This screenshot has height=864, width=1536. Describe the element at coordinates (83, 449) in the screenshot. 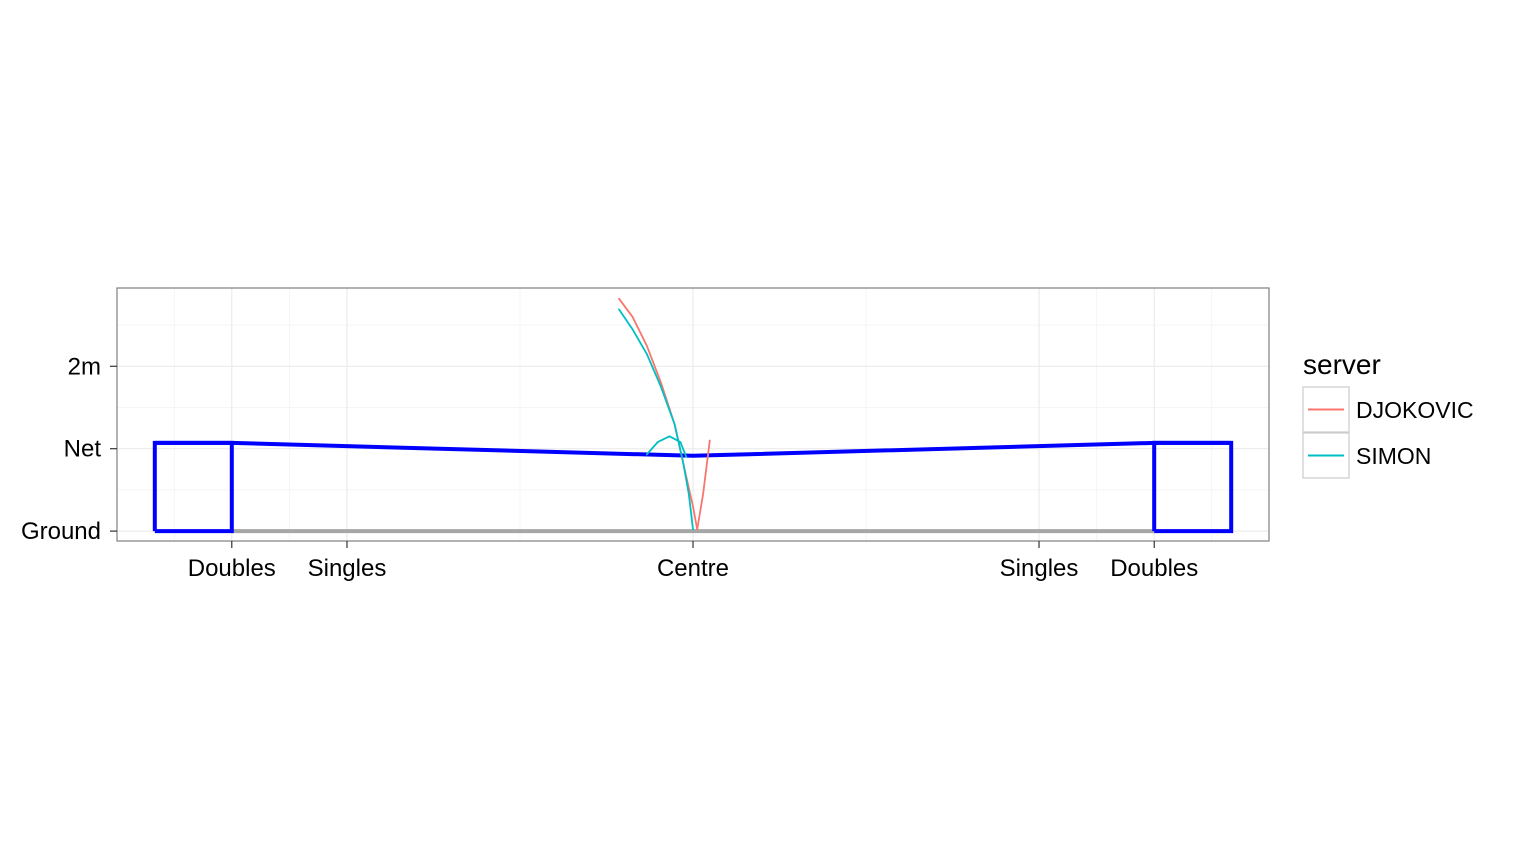

I see `y-tick-label: Net` at that location.